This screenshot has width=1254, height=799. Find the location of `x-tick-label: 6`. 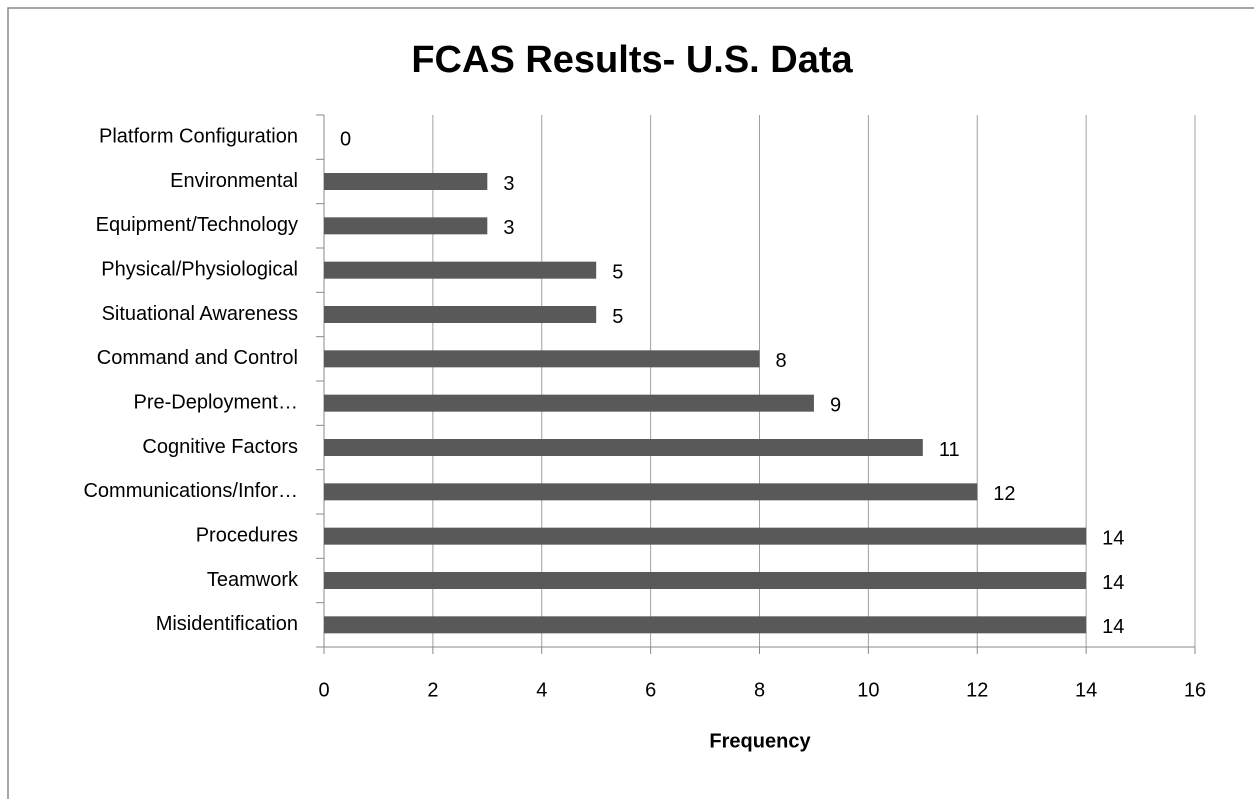

x-tick-label: 6 is located at coordinates (650, 690).